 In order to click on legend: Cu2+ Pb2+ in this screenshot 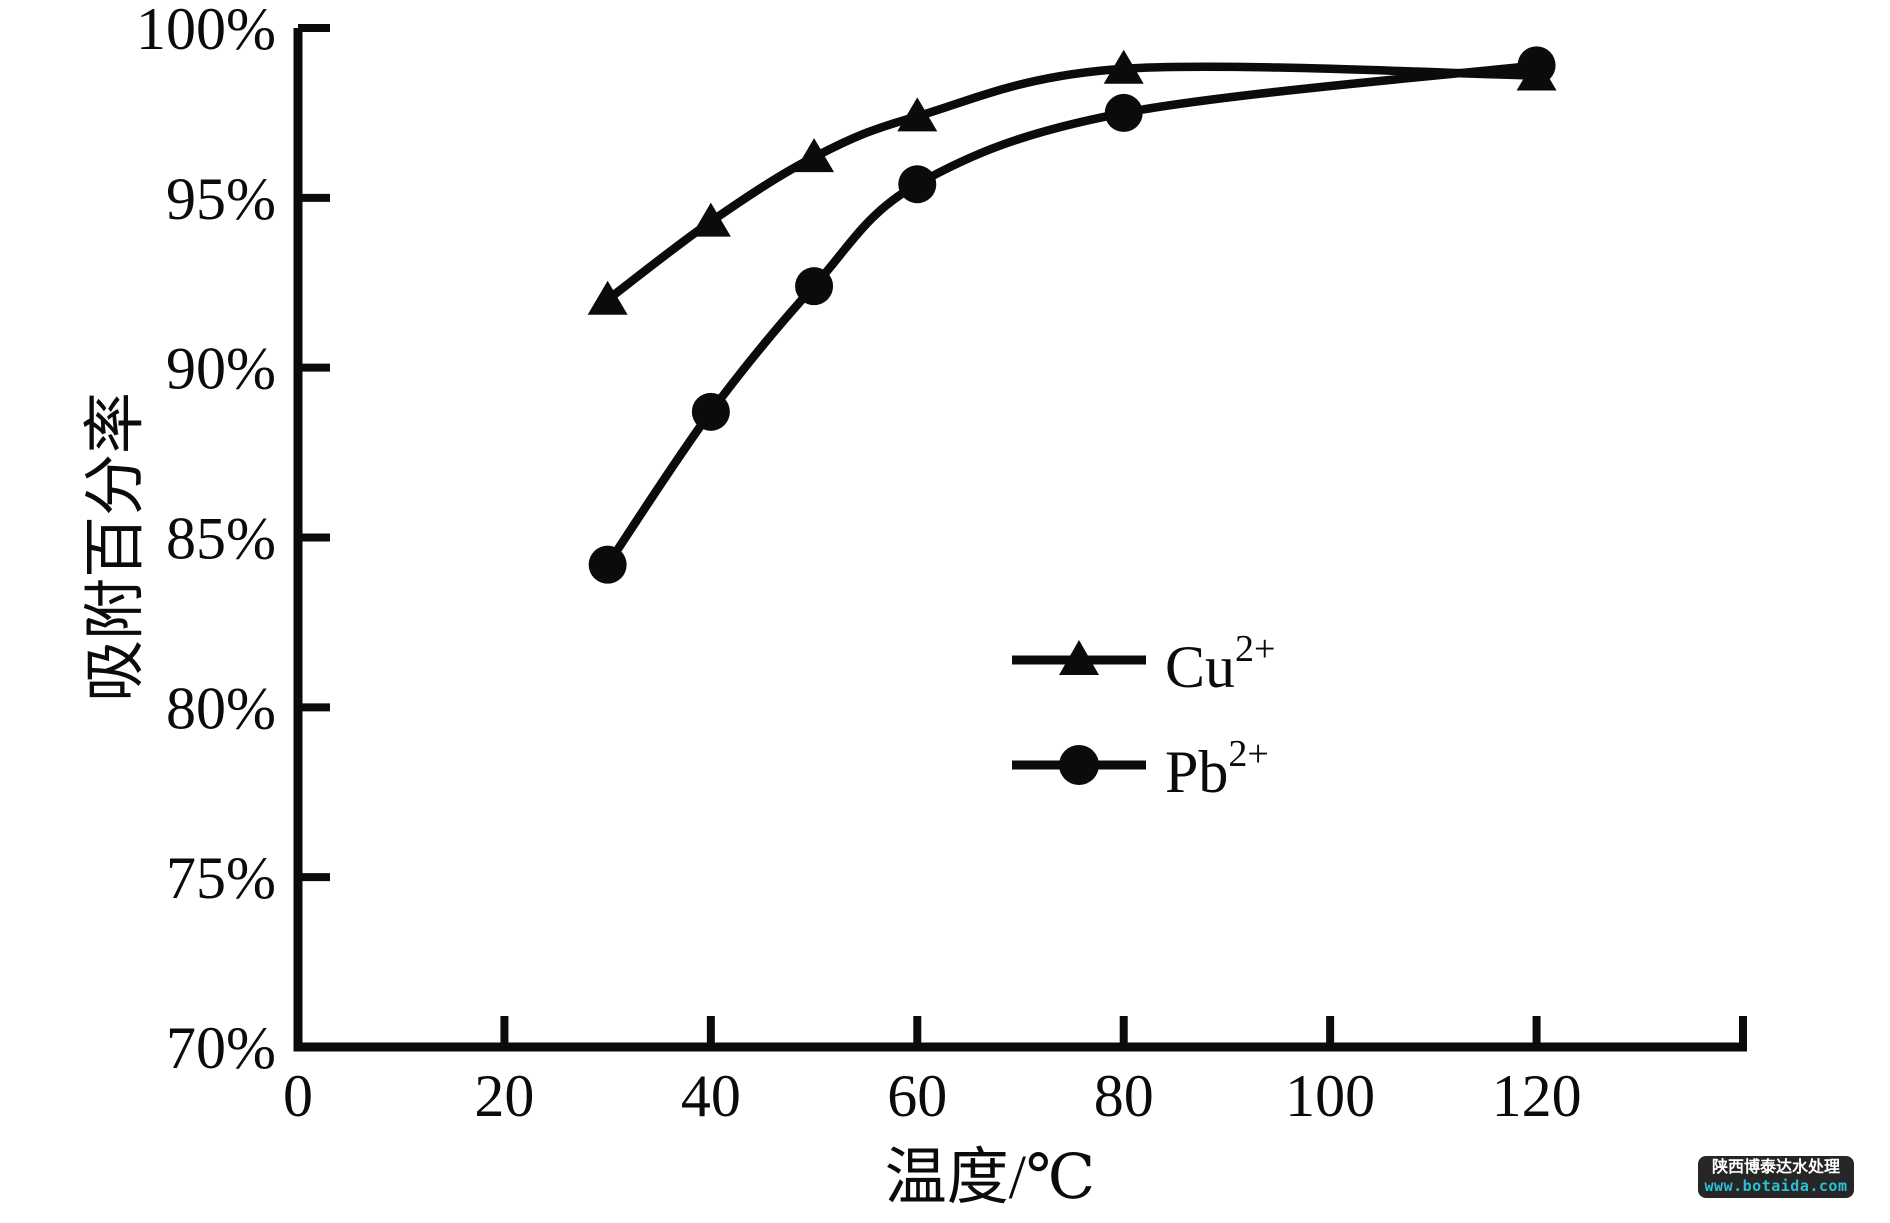, I will do `click(1143, 716)`.